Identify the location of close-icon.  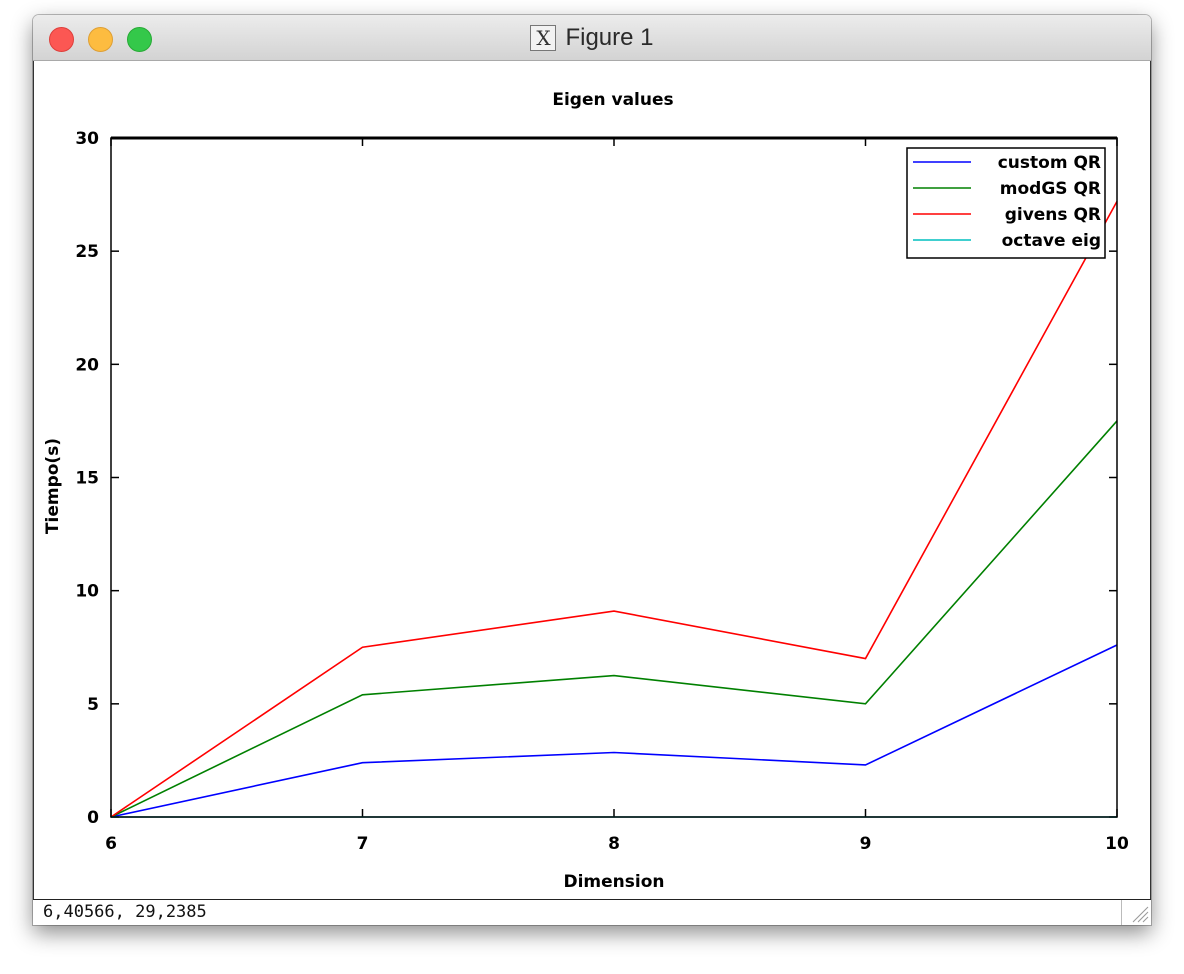
(61, 39).